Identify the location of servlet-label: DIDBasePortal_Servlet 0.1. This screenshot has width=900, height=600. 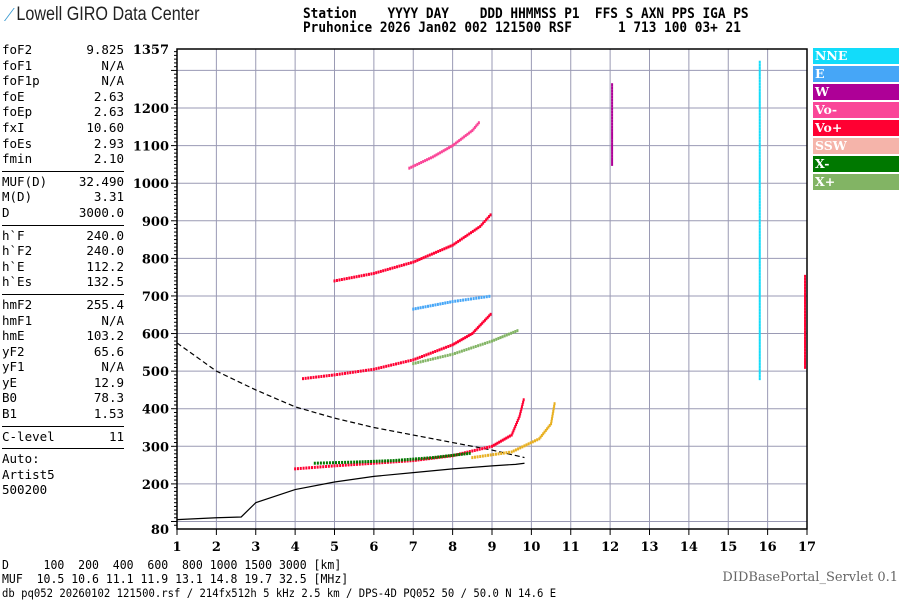
(810, 577).